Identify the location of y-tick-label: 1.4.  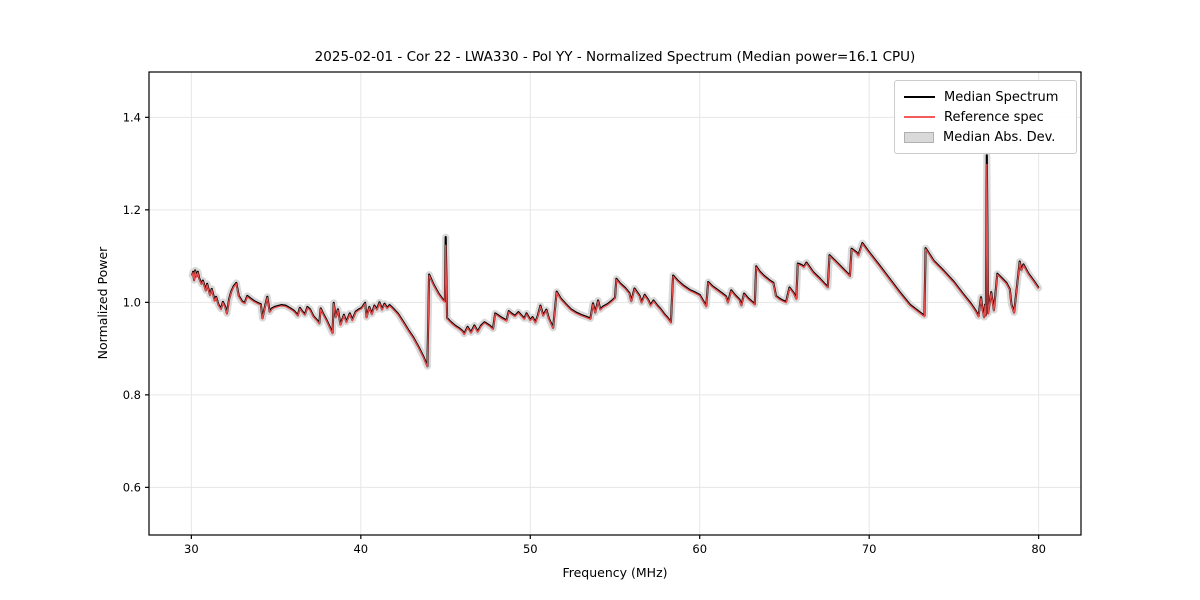
(132, 117).